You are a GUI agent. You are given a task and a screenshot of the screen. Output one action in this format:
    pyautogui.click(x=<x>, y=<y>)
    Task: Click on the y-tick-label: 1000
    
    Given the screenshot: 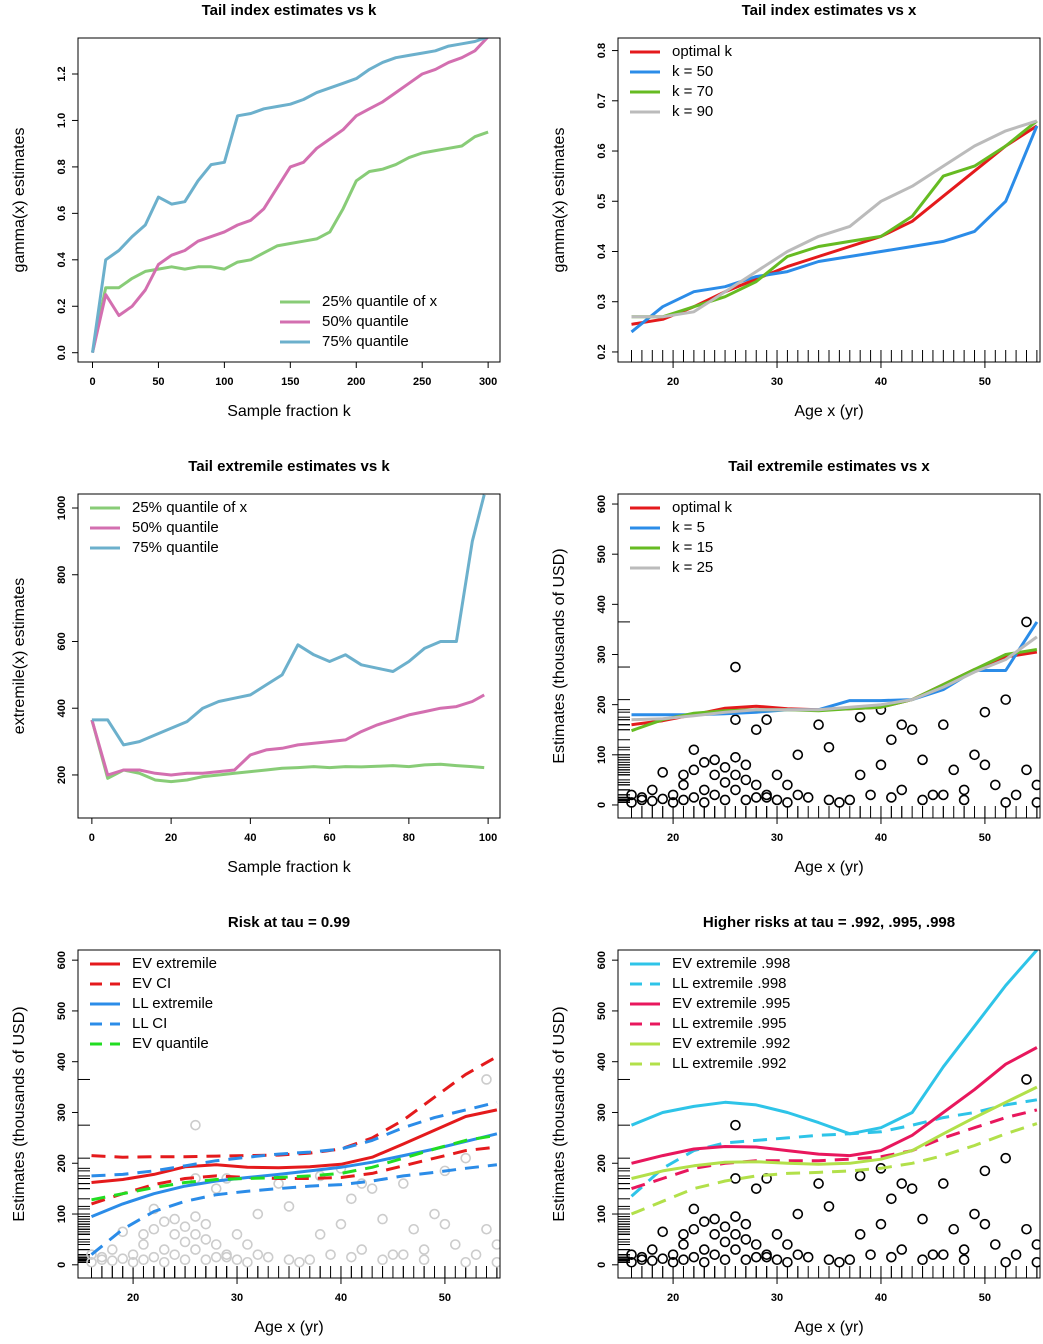 What is the action you would take?
    pyautogui.click(x=62, y=508)
    